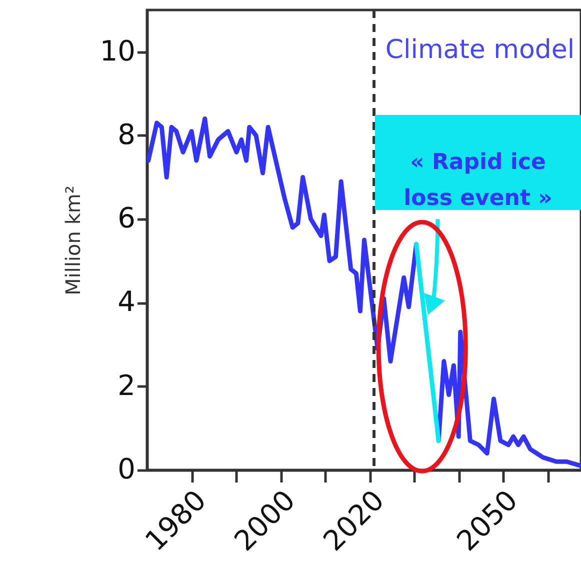  What do you see at coordinates (127, 301) in the screenshot?
I see `y-tick-label: 4` at bounding box center [127, 301].